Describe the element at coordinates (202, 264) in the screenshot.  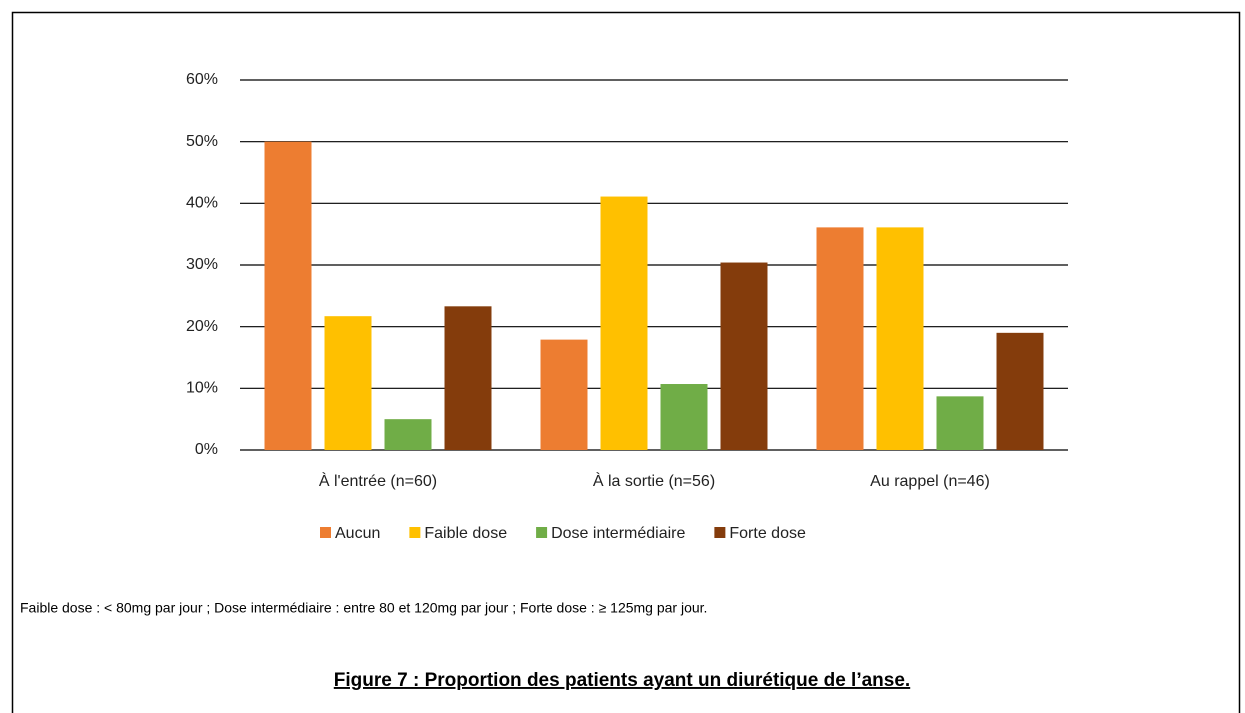
I see `y-tick-label: 30%` at that location.